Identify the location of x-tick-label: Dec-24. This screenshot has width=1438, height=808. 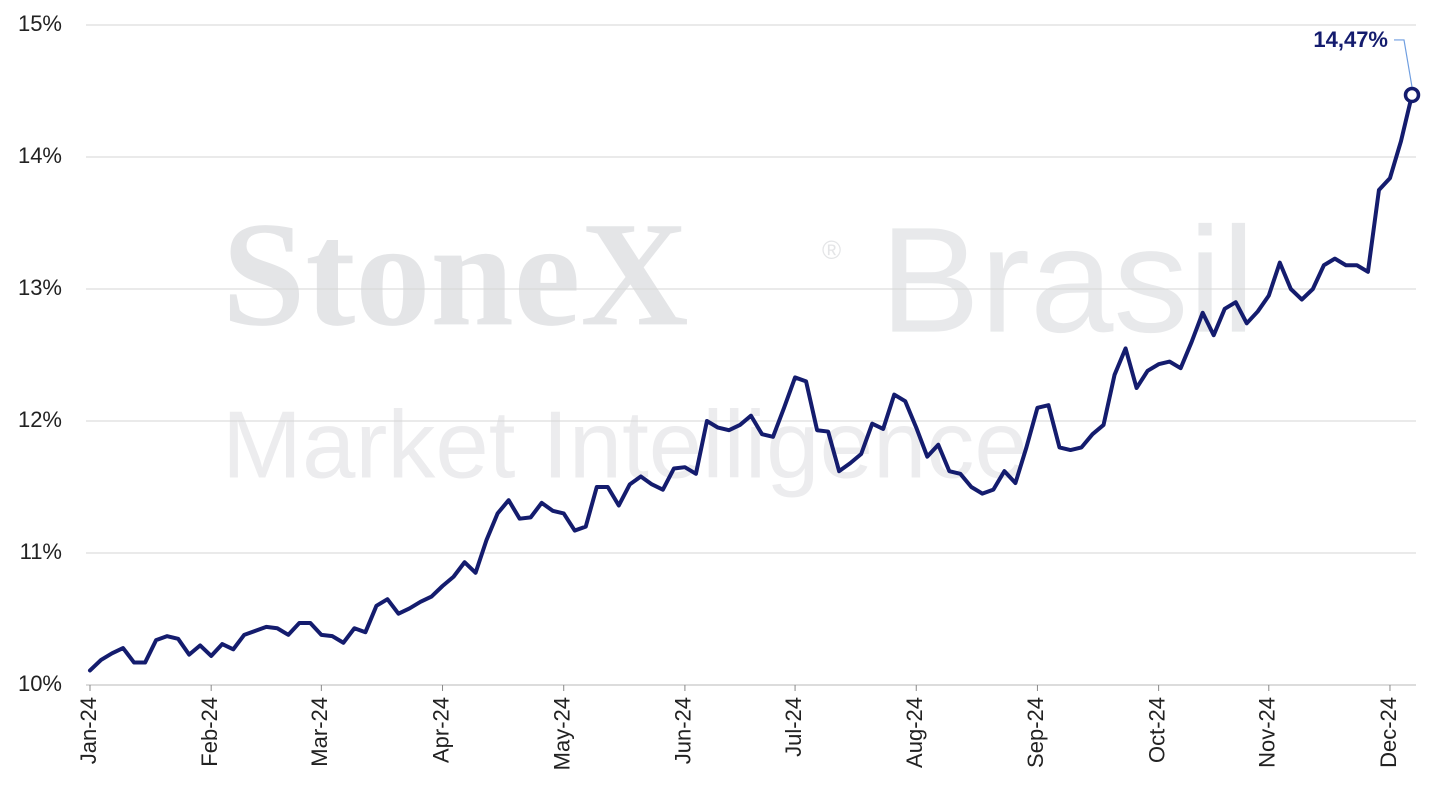
(1388, 732).